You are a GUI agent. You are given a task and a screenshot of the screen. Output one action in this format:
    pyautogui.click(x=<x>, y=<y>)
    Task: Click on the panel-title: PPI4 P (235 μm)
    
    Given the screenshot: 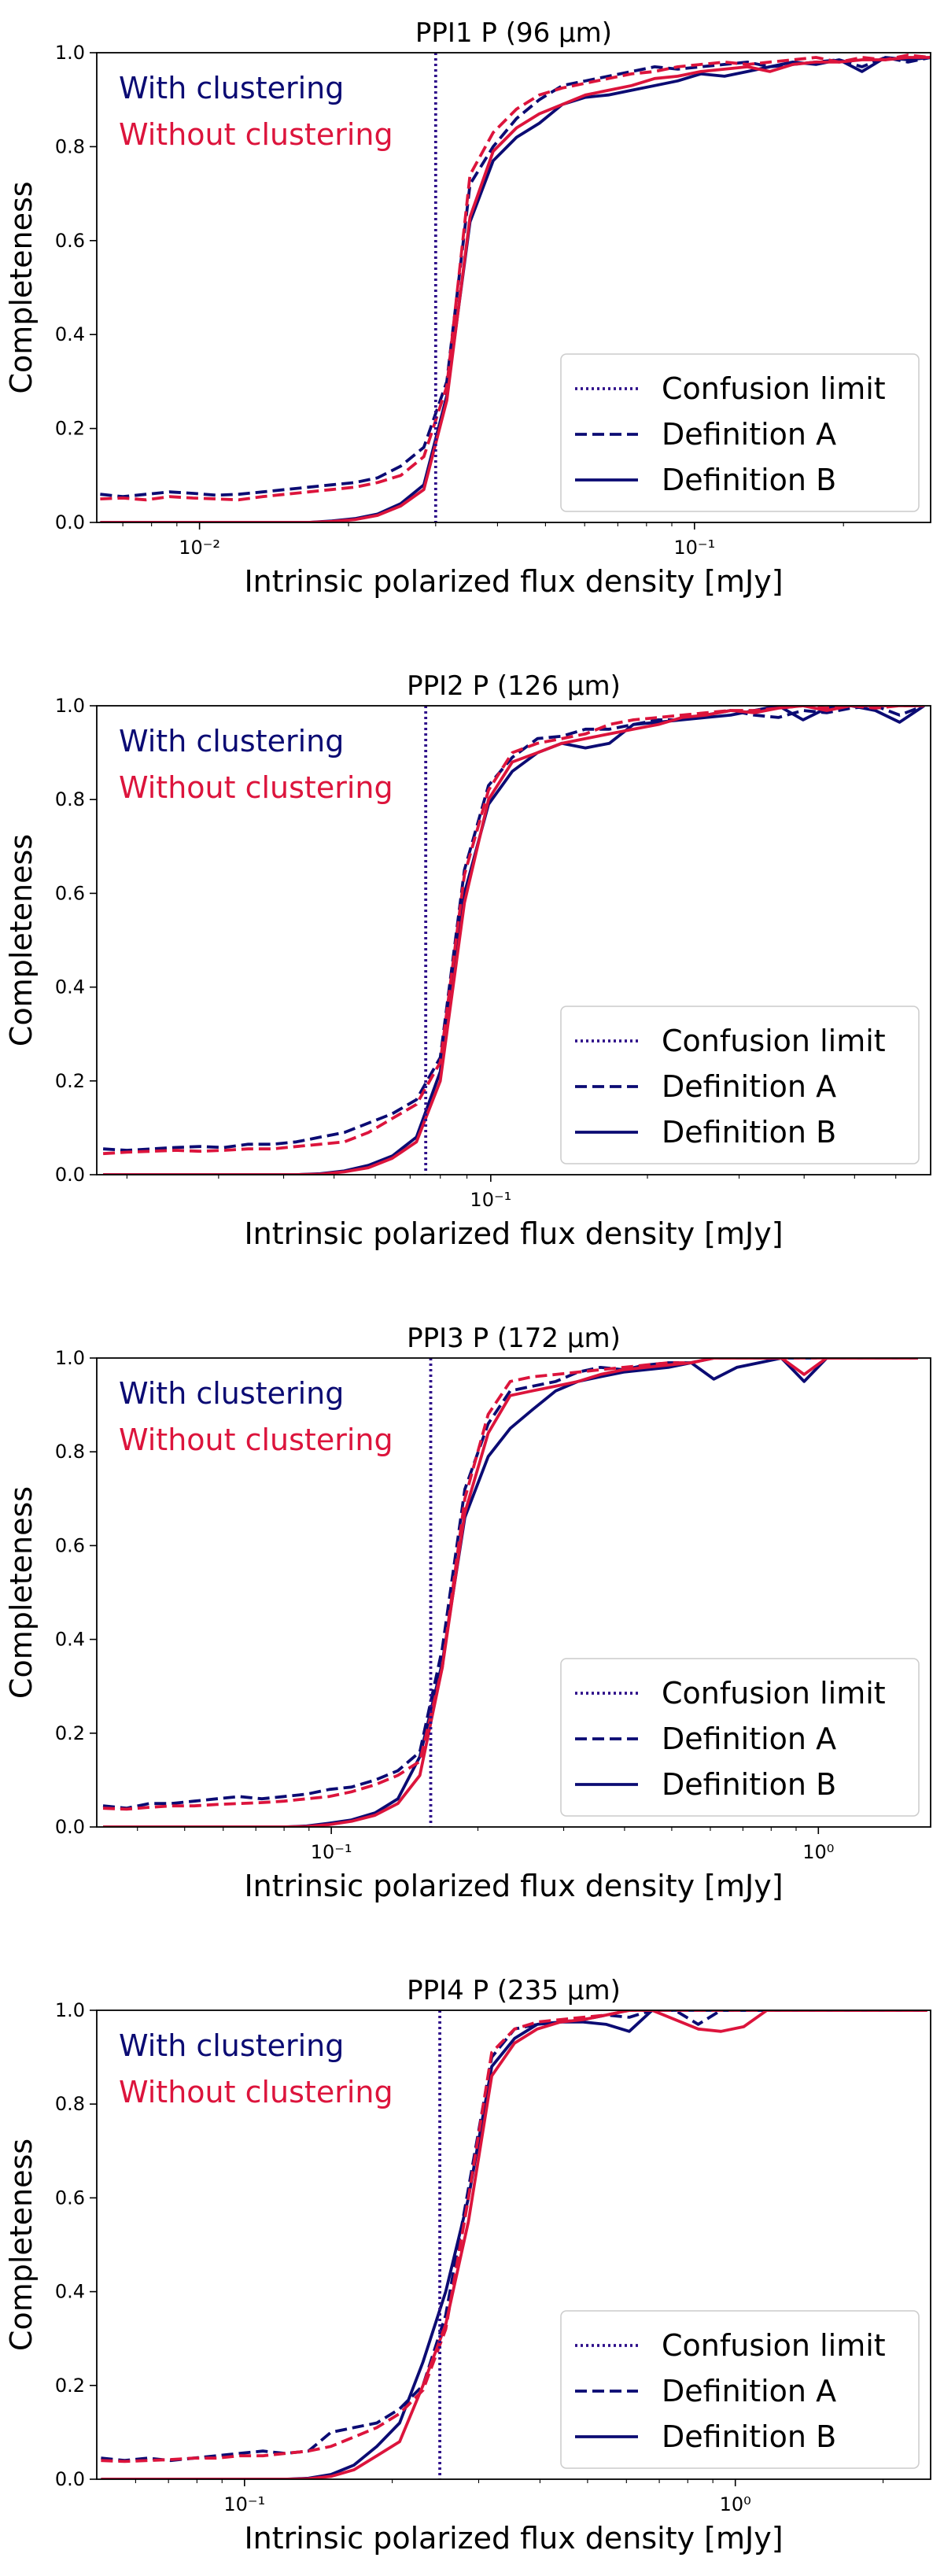 What is the action you would take?
    pyautogui.click(x=514, y=1990)
    